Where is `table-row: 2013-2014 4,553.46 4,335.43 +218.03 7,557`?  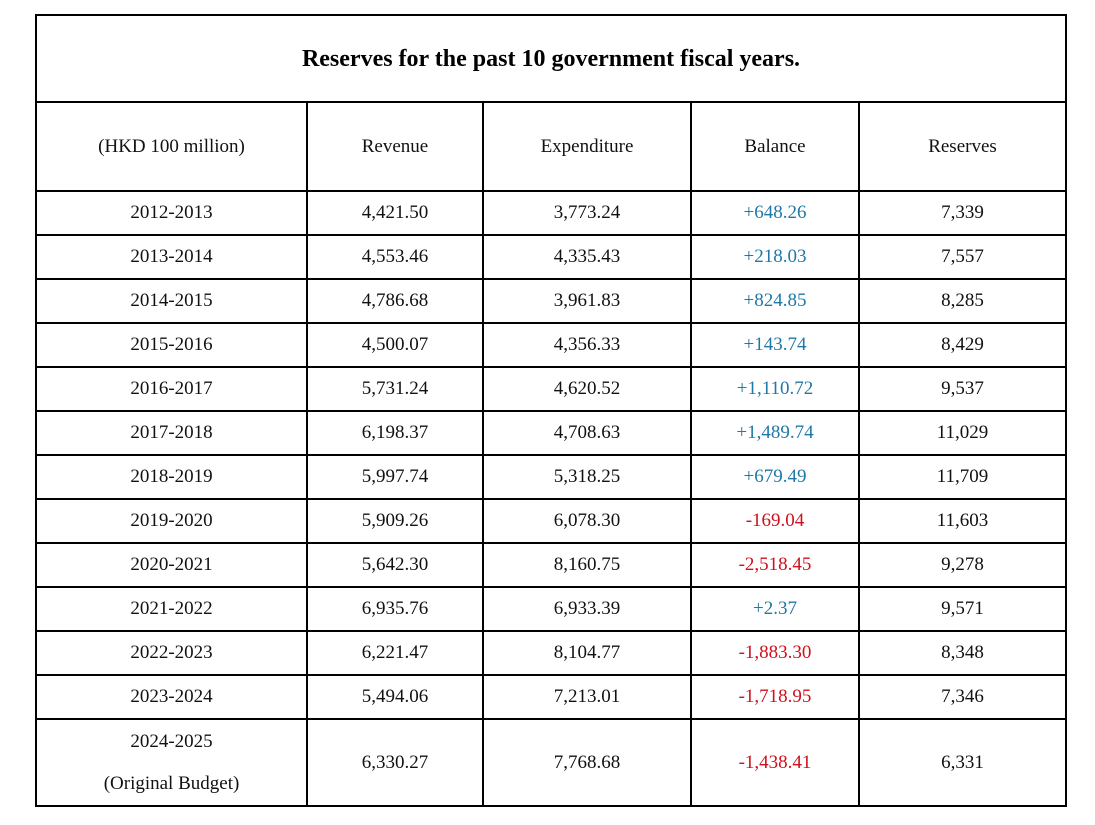 table-row: 2013-2014 4,553.46 4,335.43 +218.03 7,557 is located at coordinates (551, 257).